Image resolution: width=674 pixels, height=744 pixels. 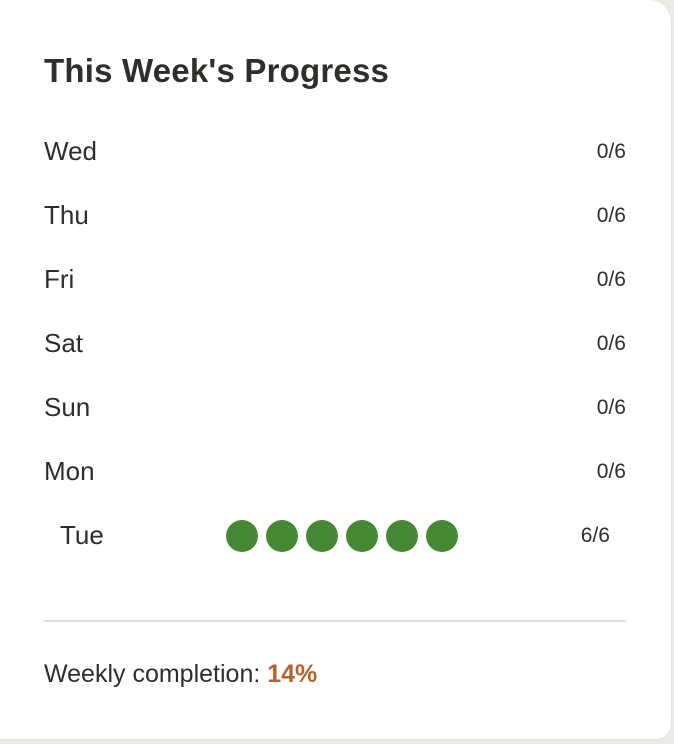 What do you see at coordinates (292, 674) in the screenshot?
I see `weekly-completion-value: 14%` at bounding box center [292, 674].